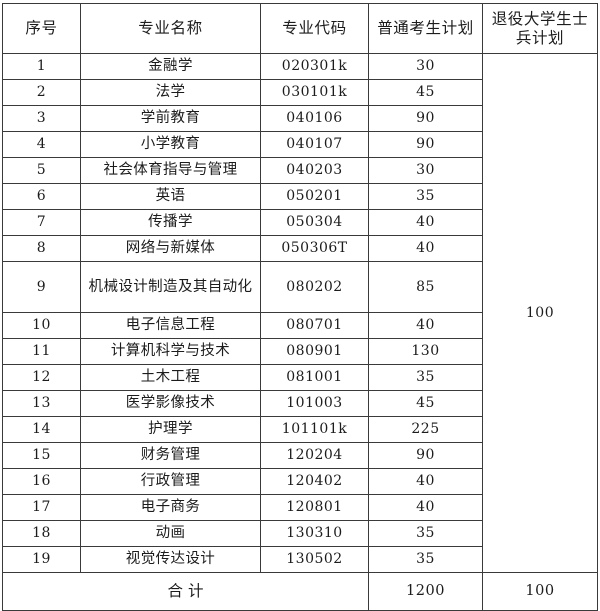 This screenshot has height=611, width=600. Describe the element at coordinates (41, 533) in the screenshot. I see `cell-index: 18` at that location.